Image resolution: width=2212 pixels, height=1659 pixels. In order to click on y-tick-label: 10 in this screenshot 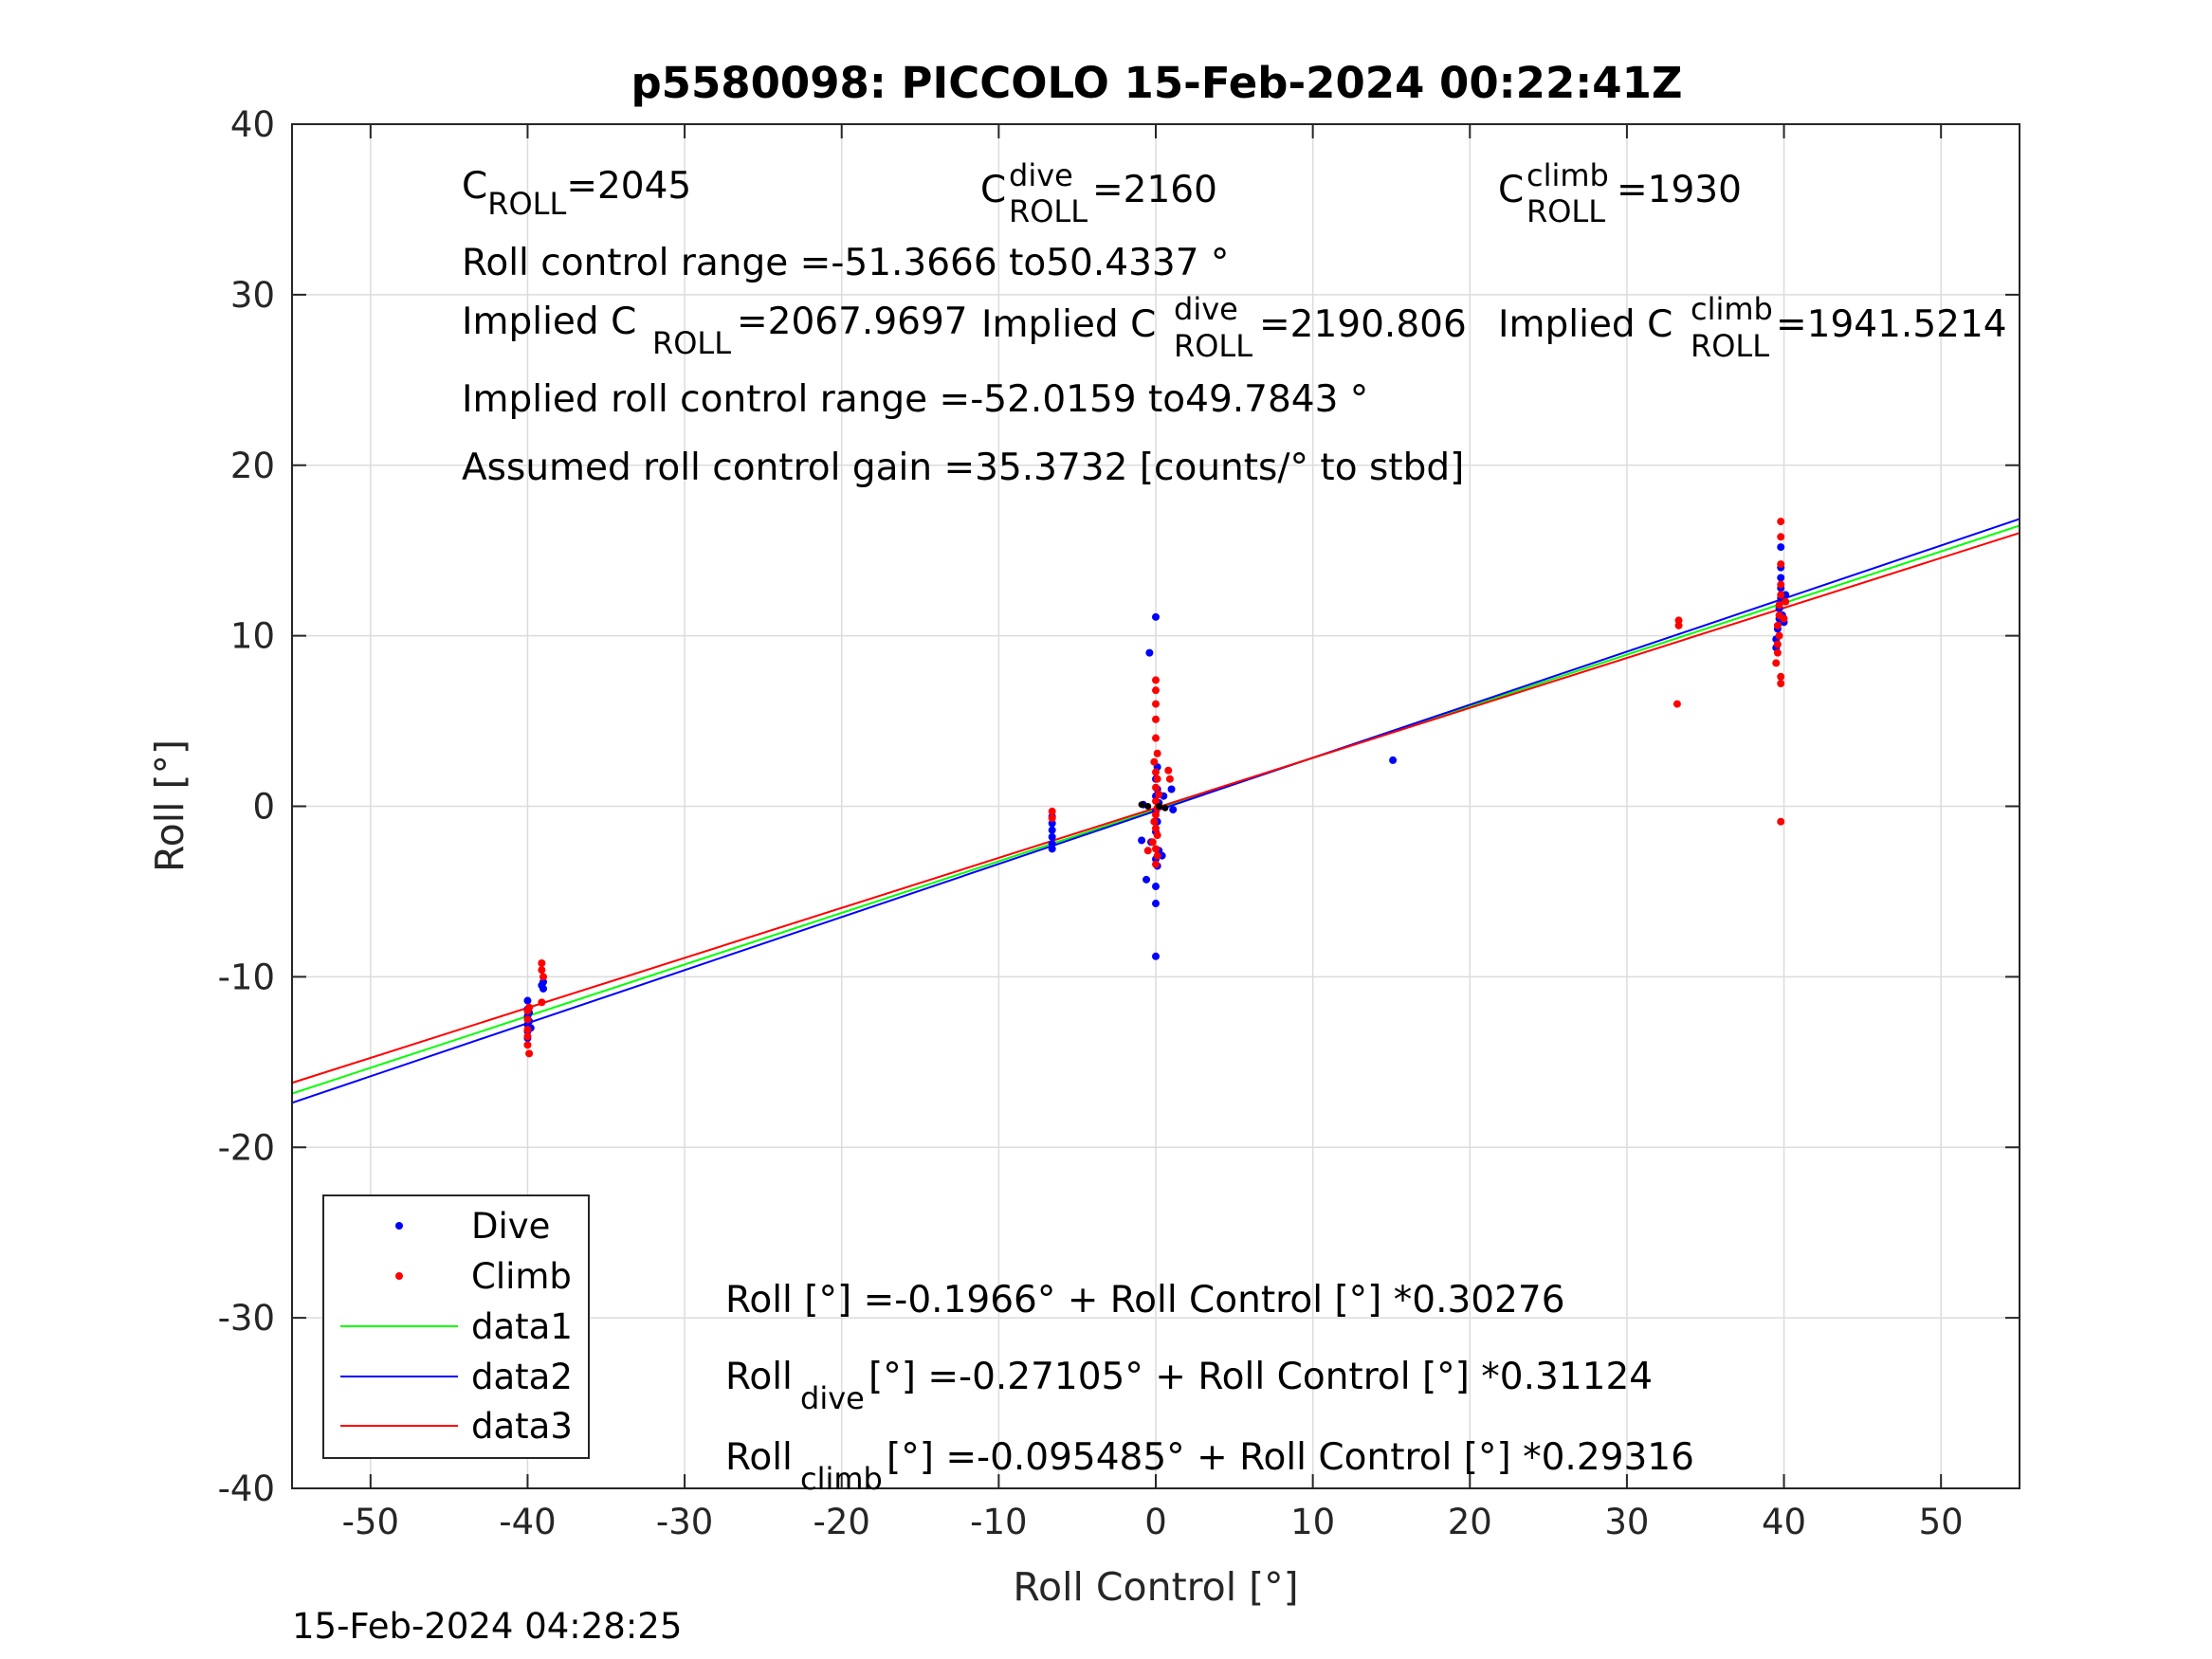, I will do `click(252, 636)`.